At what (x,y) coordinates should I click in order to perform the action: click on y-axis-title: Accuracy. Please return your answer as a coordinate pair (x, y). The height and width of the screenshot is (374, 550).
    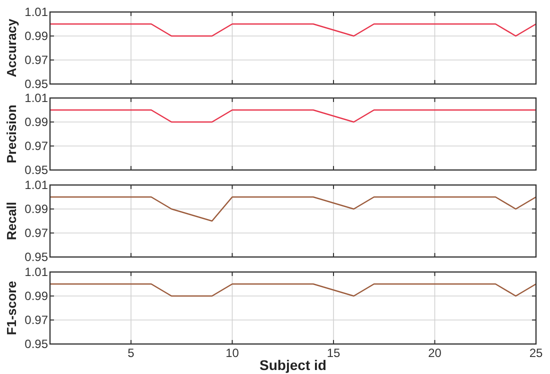
    Looking at the image, I should click on (11, 48).